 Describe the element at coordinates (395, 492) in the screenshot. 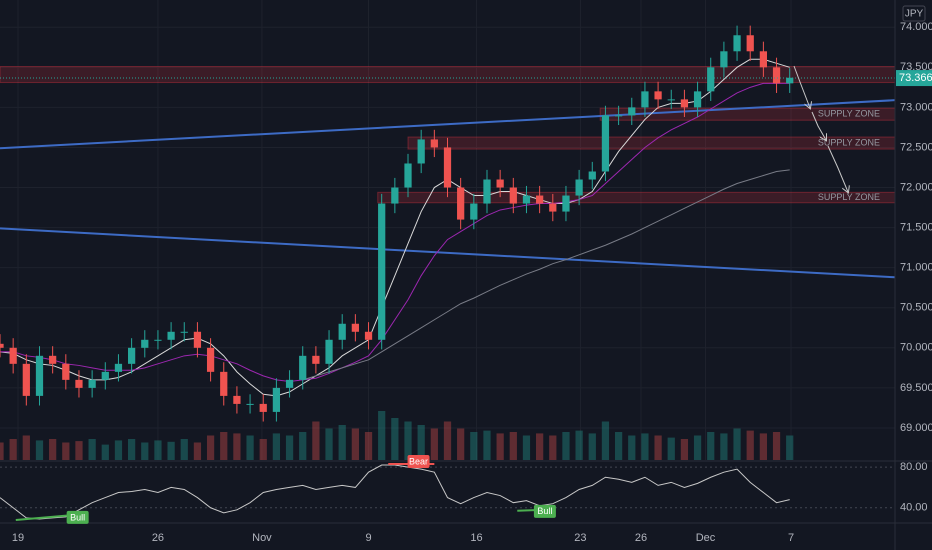

I see `rsi-line` at that location.